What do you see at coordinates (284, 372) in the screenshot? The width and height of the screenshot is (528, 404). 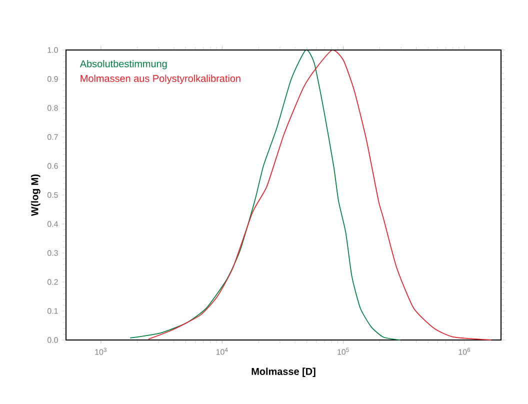 I see `x-axis-title: Molmasse [D]` at bounding box center [284, 372].